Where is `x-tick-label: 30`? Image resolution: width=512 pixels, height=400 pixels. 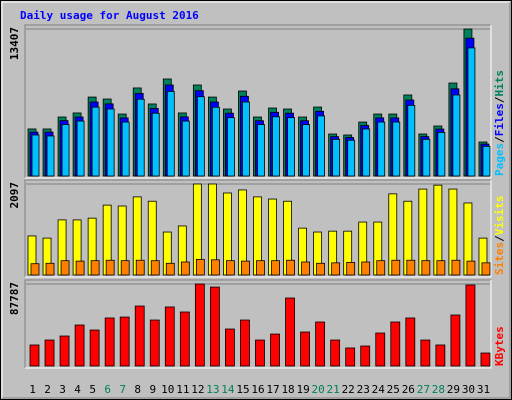
x-tick-label: 30 is located at coordinates (468, 389).